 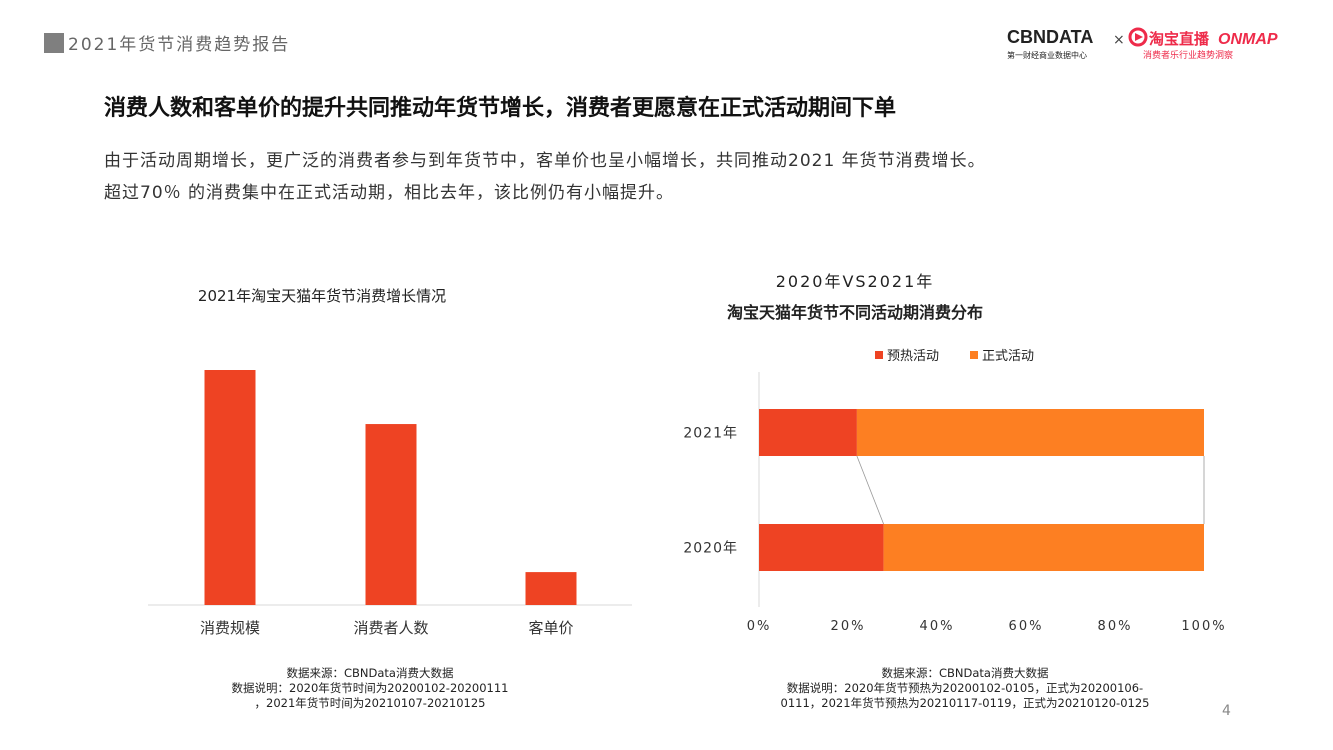 I want to click on logo-onmap-sub: 消费者乐行业趋势洞察, so click(x=1188, y=55).